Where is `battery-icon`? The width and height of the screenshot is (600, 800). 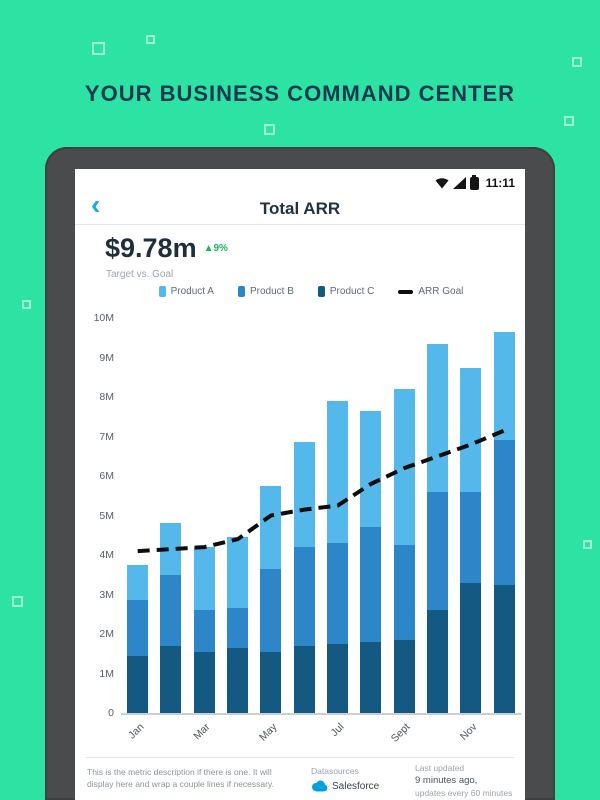 battery-icon is located at coordinates (474, 182).